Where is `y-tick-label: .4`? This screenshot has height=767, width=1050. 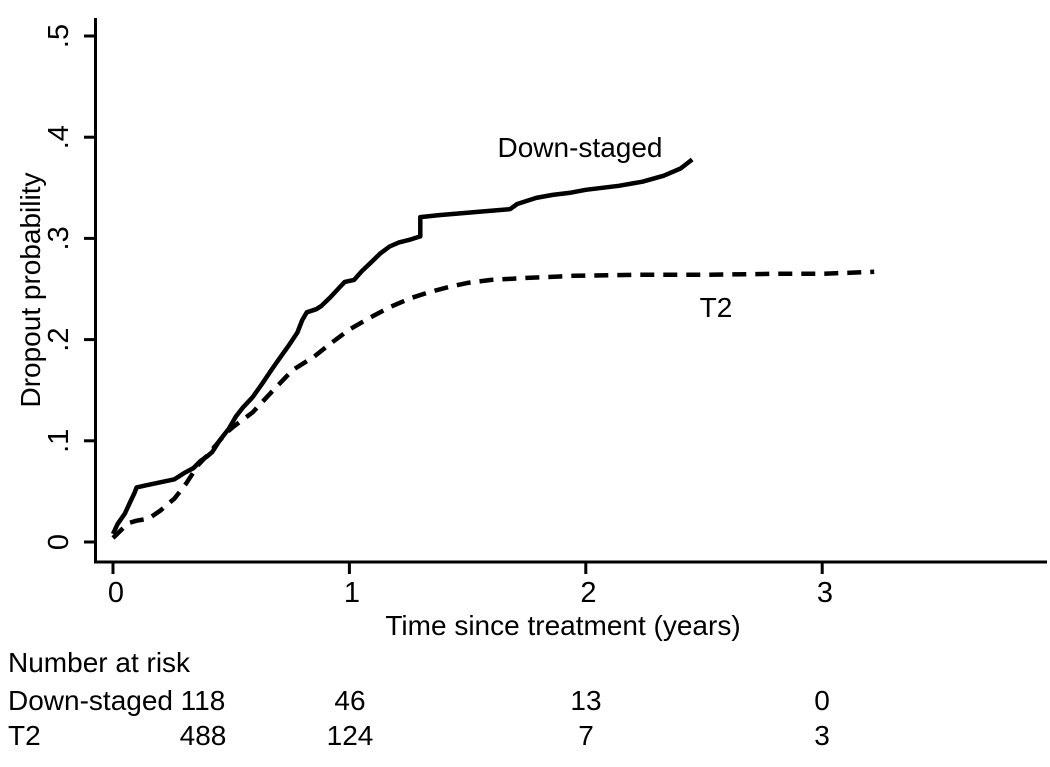 y-tick-label: .4 is located at coordinates (59, 137).